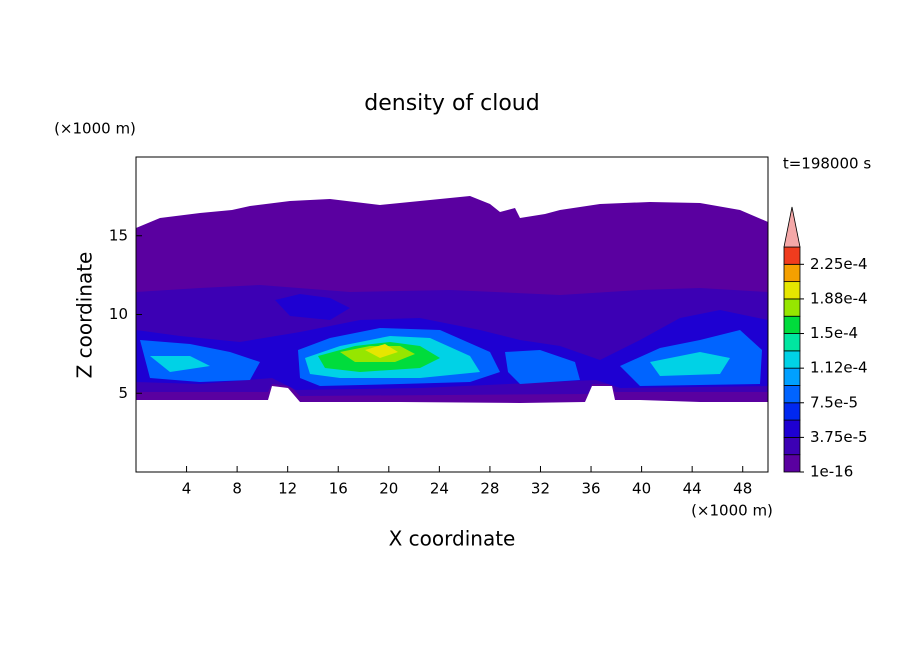 Image resolution: width=904 pixels, height=654 pixels. Describe the element at coordinates (792, 227) in the screenshot. I see `colorbar-extend` at that location.